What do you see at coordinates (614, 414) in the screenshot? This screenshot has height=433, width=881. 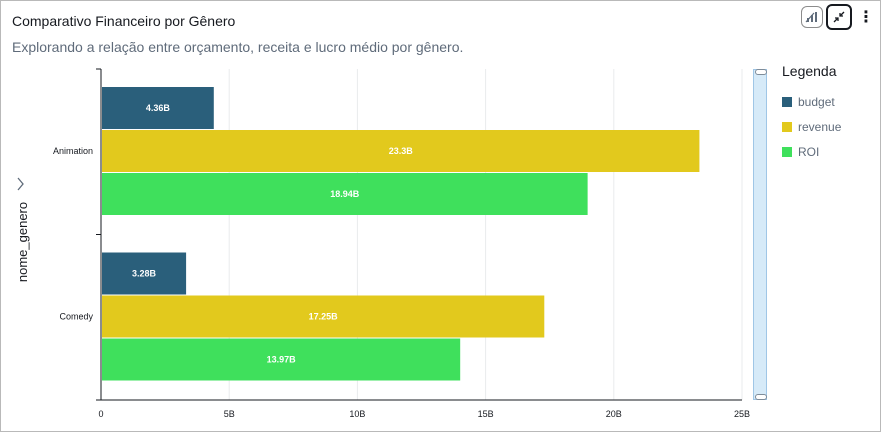 I see `x-tick-label: 20B` at bounding box center [614, 414].